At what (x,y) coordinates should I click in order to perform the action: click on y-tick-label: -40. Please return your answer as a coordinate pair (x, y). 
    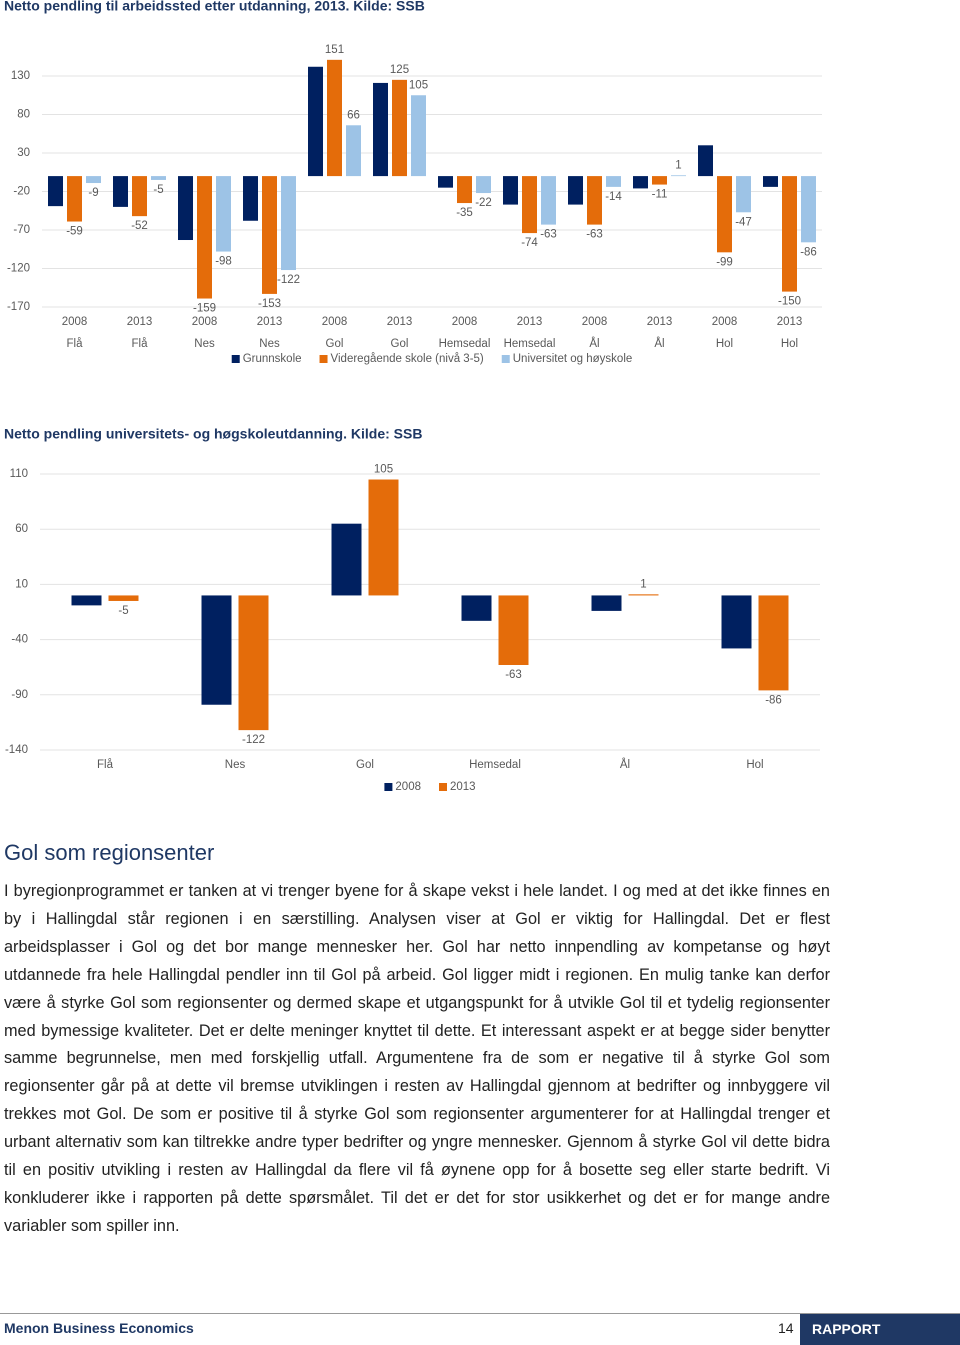
    Looking at the image, I should click on (19, 640).